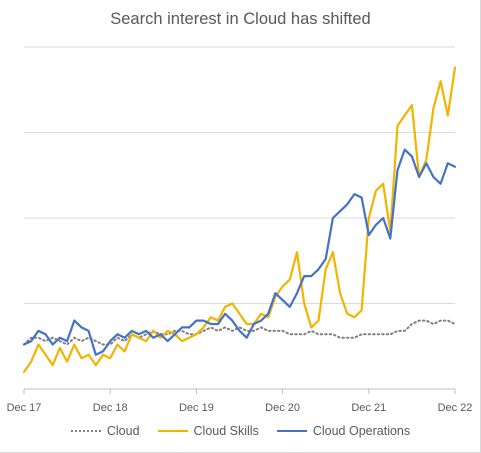  What do you see at coordinates (240, 401) in the screenshot?
I see `x-axis: Dec 17 Dec 18 Dec 19 Dec 20 Dec 21 Dec 22` at bounding box center [240, 401].